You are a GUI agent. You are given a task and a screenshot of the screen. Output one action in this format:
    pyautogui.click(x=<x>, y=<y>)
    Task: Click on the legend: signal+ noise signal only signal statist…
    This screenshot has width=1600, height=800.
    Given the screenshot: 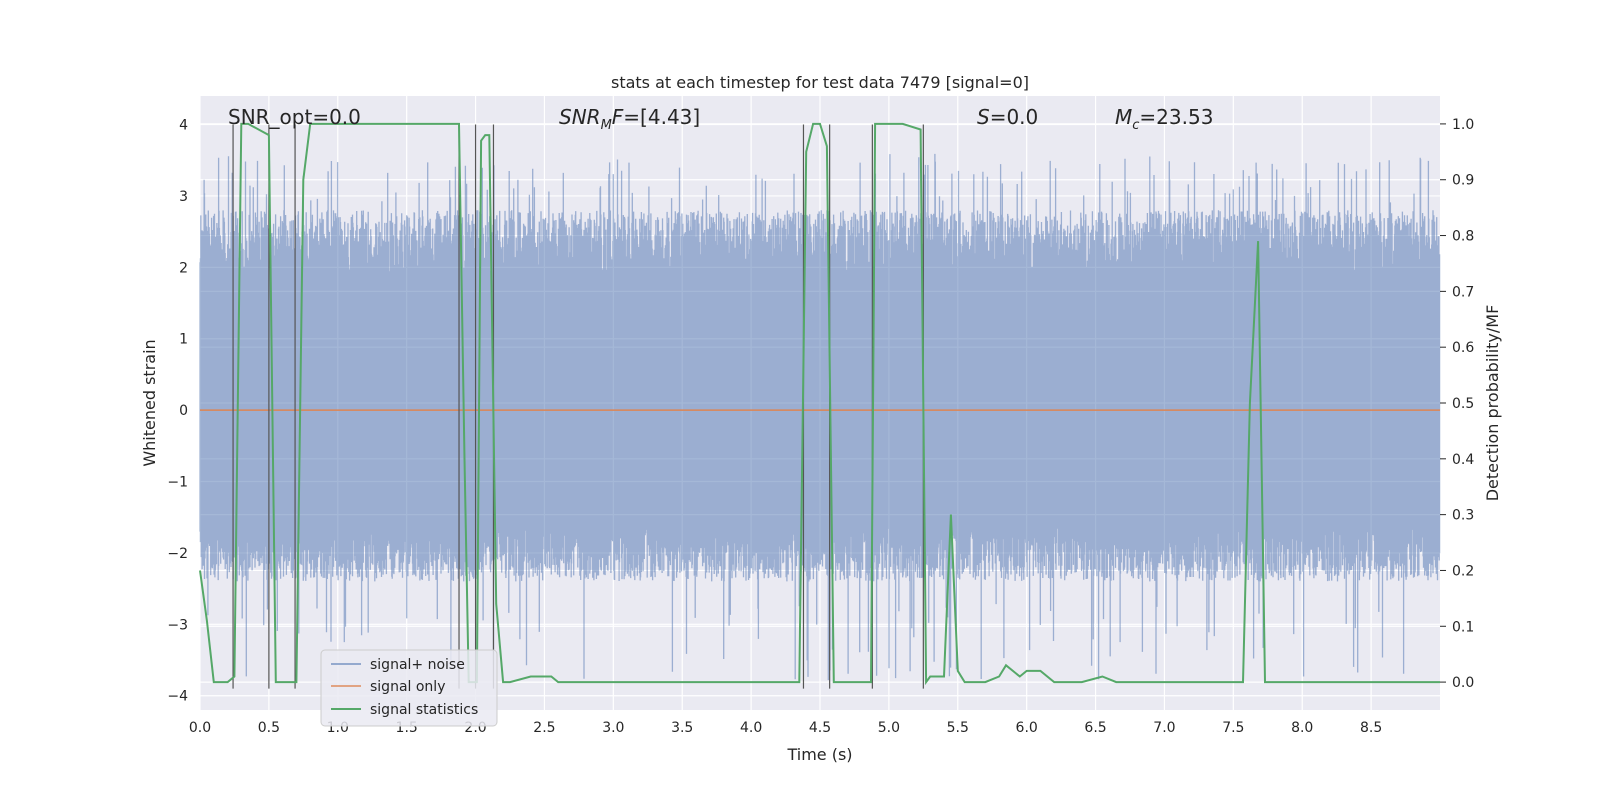 What is the action you would take?
    pyautogui.click(x=409, y=688)
    